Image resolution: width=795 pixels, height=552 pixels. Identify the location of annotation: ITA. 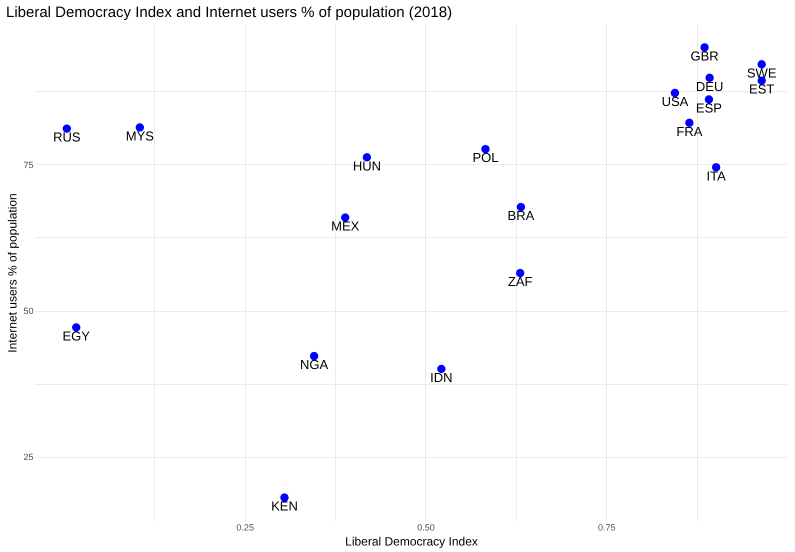
(716, 176).